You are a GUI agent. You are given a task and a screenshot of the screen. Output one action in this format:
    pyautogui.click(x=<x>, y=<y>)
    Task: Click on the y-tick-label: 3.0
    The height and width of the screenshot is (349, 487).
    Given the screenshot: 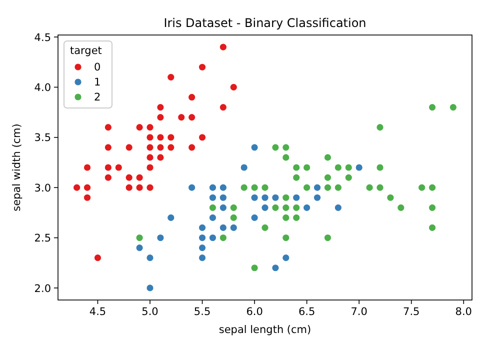 What is the action you would take?
    pyautogui.click(x=42, y=188)
    